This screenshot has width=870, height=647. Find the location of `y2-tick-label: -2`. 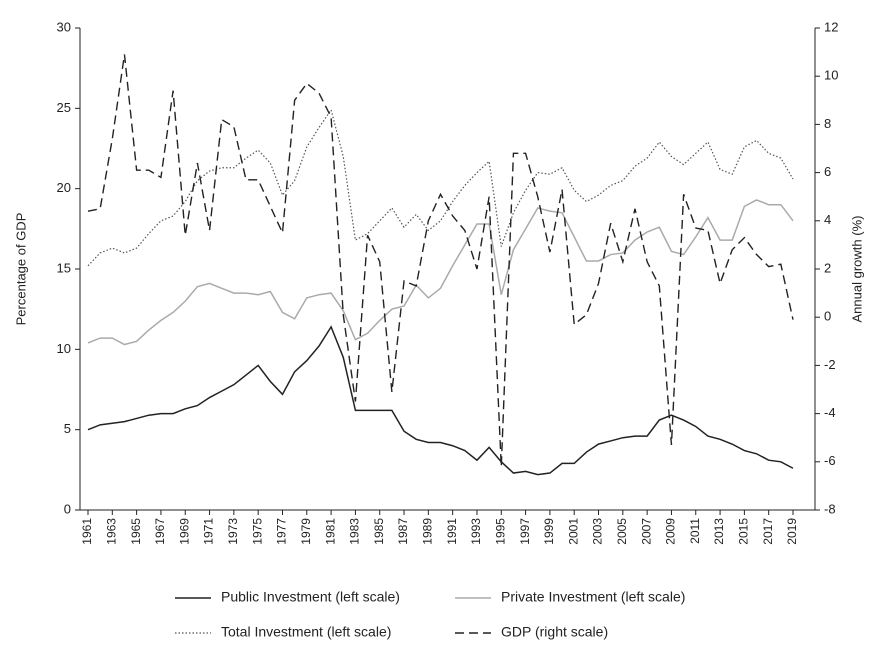

y2-tick-label: -2 is located at coordinates (830, 364).